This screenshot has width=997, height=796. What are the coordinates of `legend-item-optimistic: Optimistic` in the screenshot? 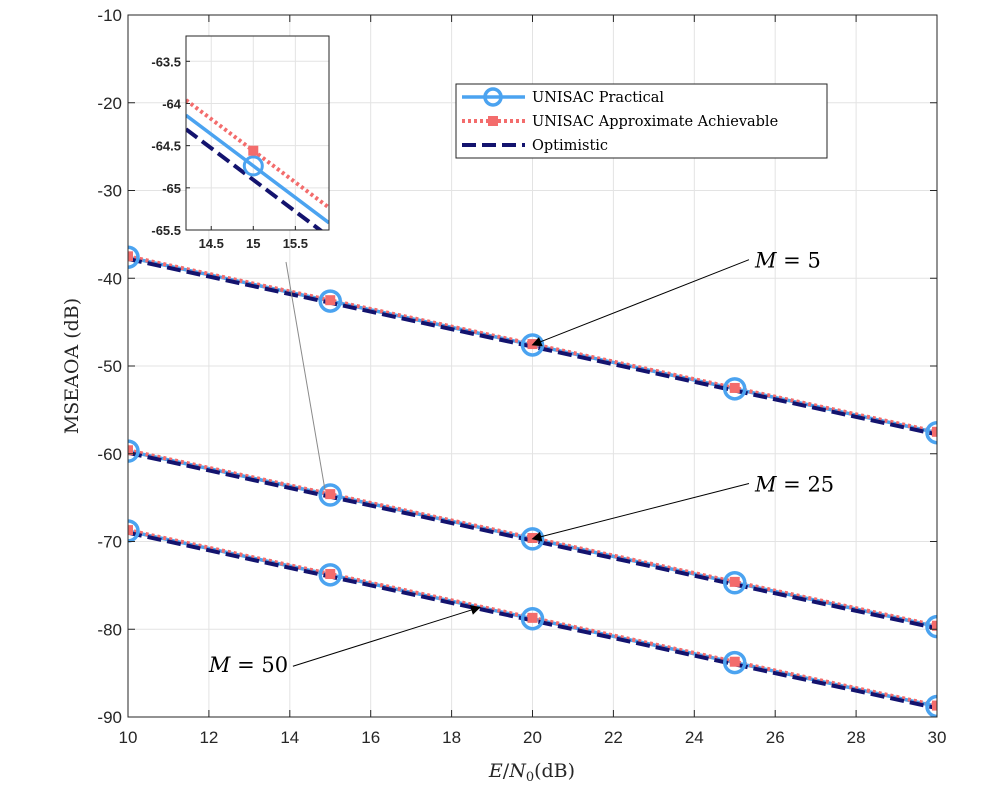 It's located at (535, 146).